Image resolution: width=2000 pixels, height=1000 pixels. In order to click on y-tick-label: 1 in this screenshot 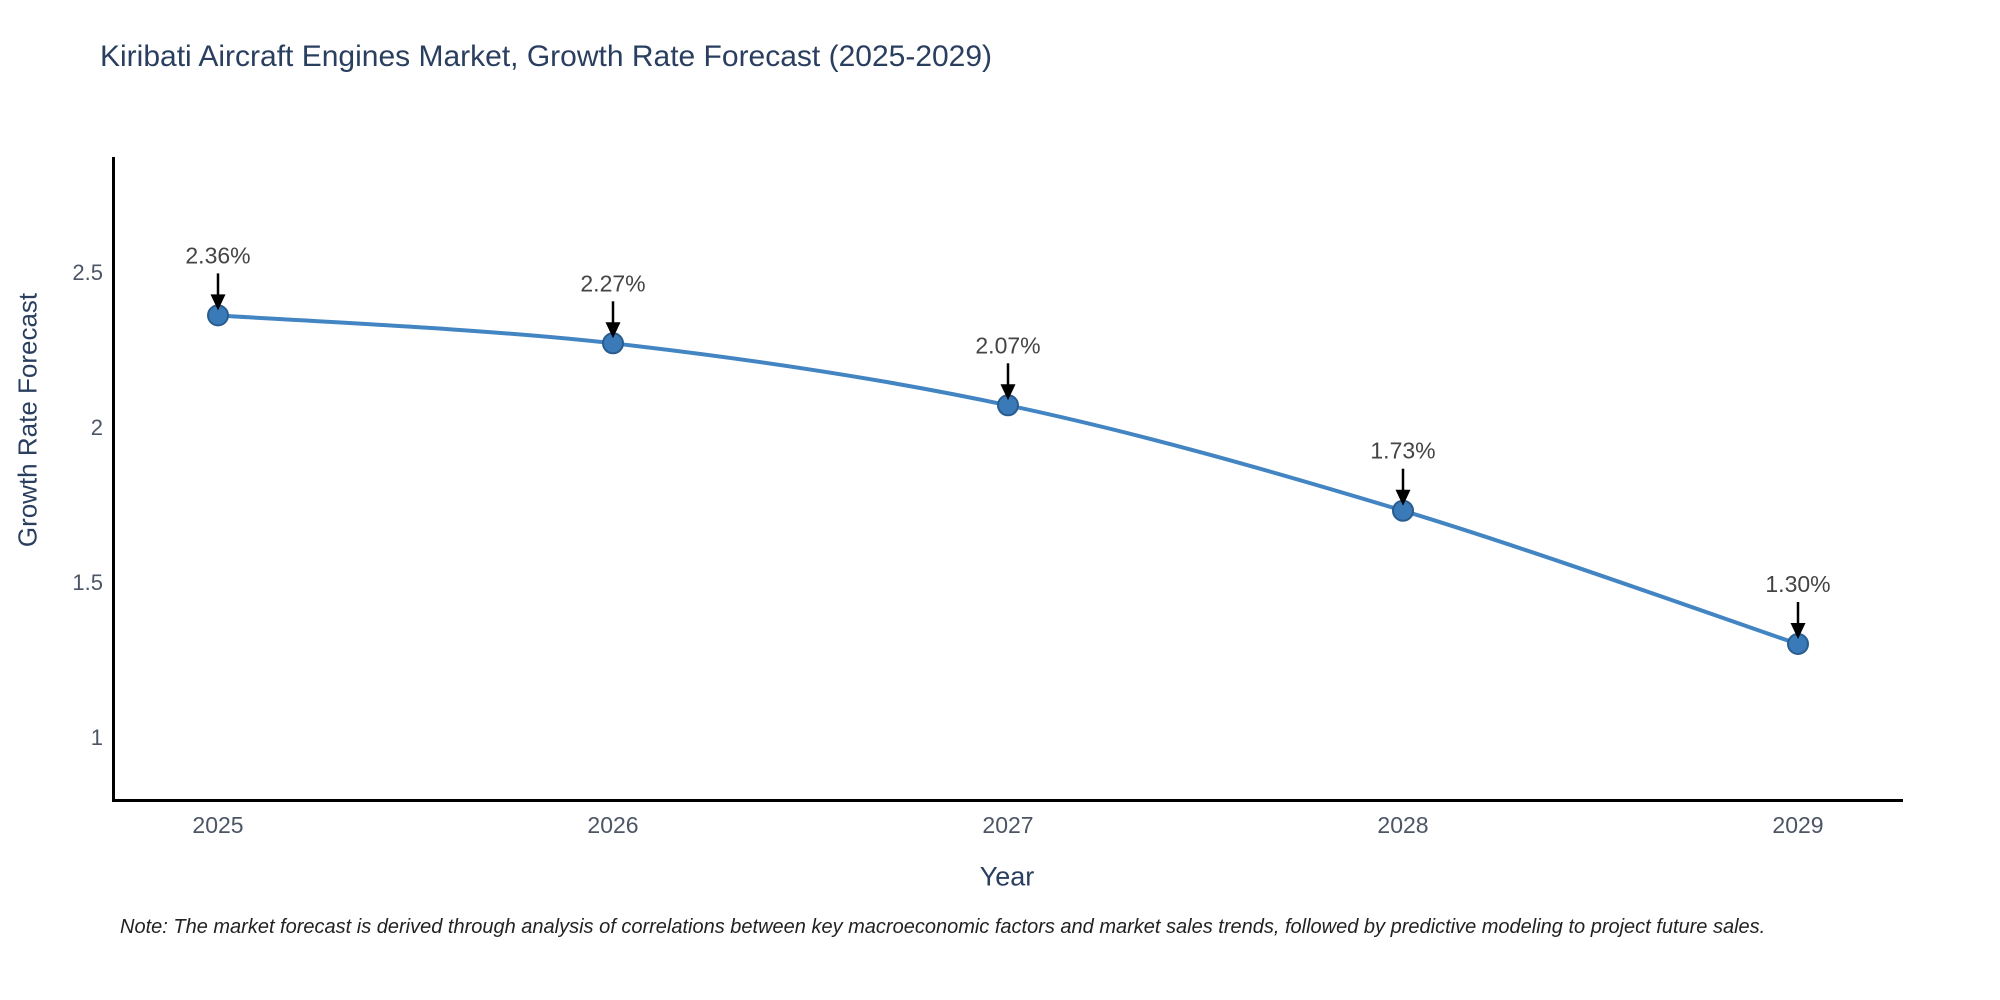, I will do `click(97, 737)`.